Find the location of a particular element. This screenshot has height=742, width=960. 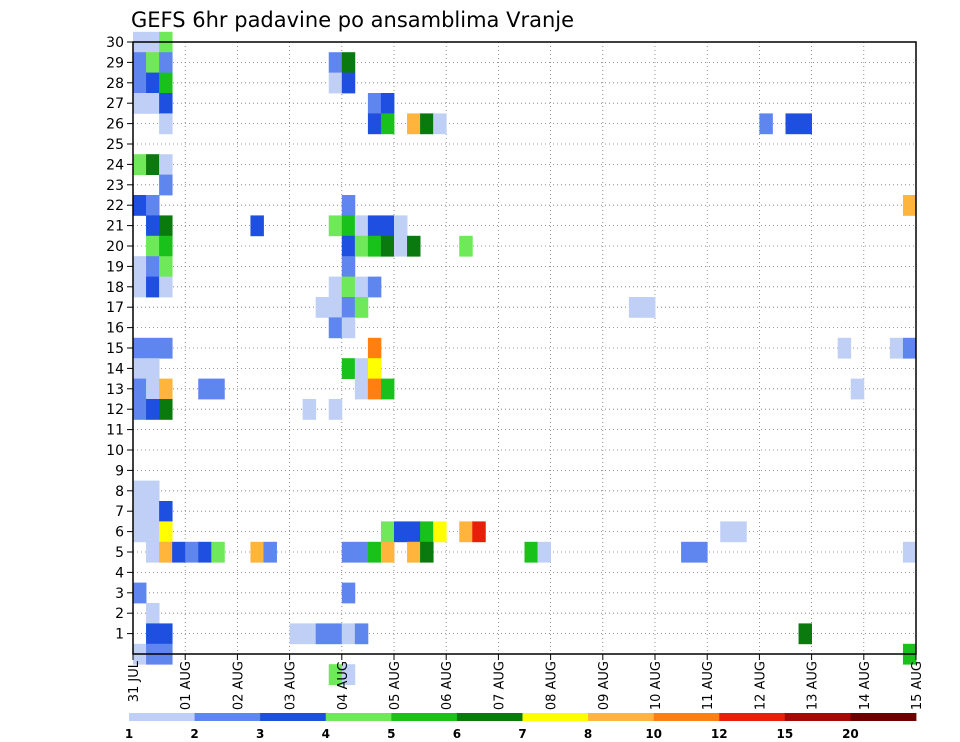

y-tick-label: 30 is located at coordinates (115, 43).